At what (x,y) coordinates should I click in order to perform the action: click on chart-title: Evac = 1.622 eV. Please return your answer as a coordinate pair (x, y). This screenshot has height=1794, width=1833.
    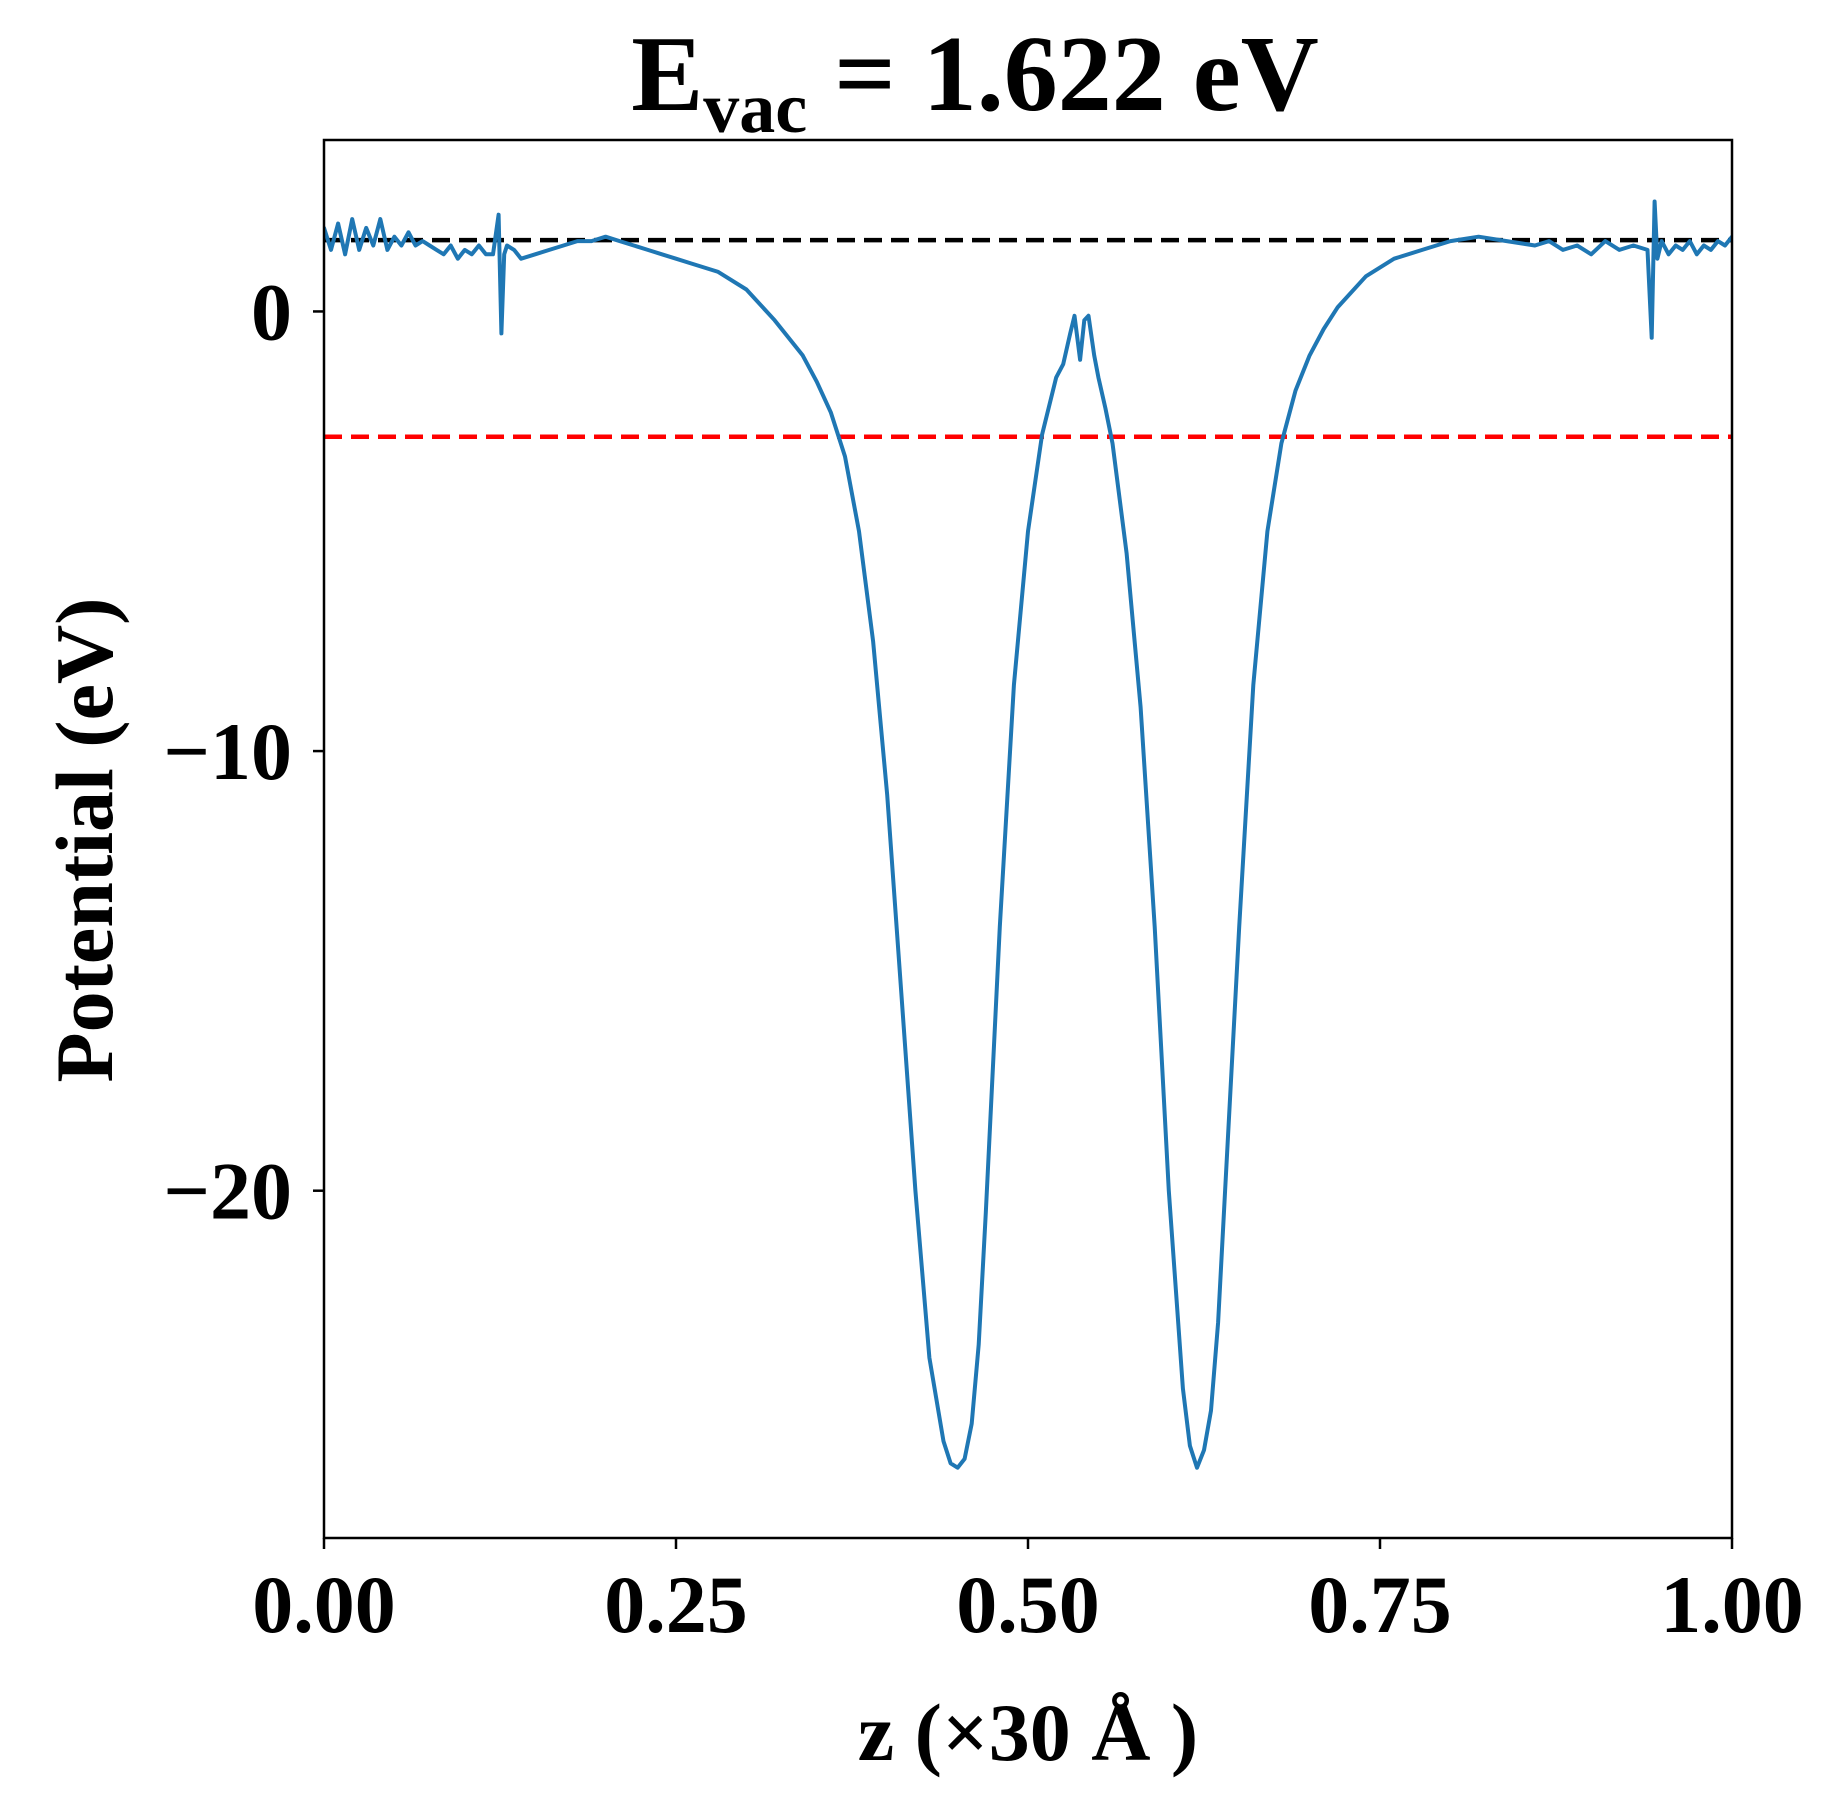
    Looking at the image, I should click on (975, 81).